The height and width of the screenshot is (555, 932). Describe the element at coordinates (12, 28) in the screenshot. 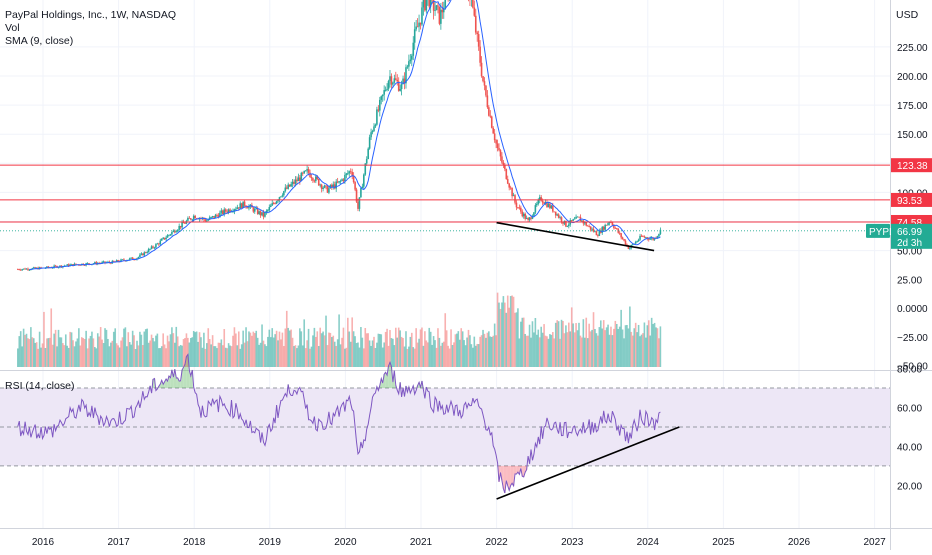

I see `volume-legend: Vol` at that location.